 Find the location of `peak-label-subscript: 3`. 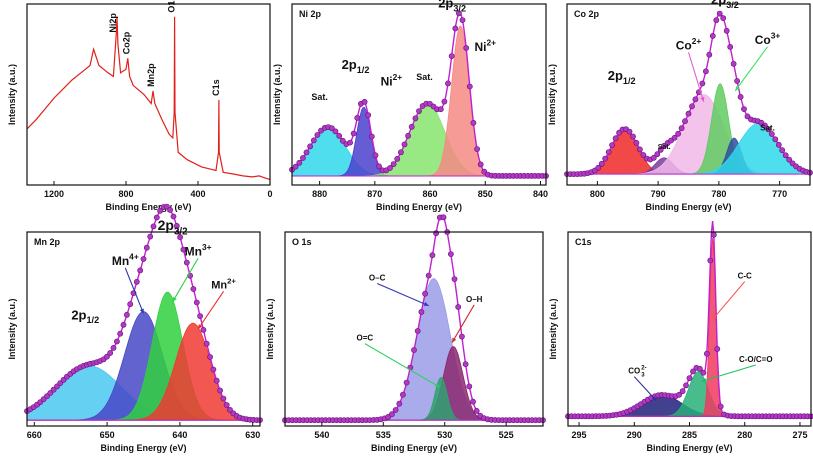

peak-label-subscript: 3 is located at coordinates (643, 376).